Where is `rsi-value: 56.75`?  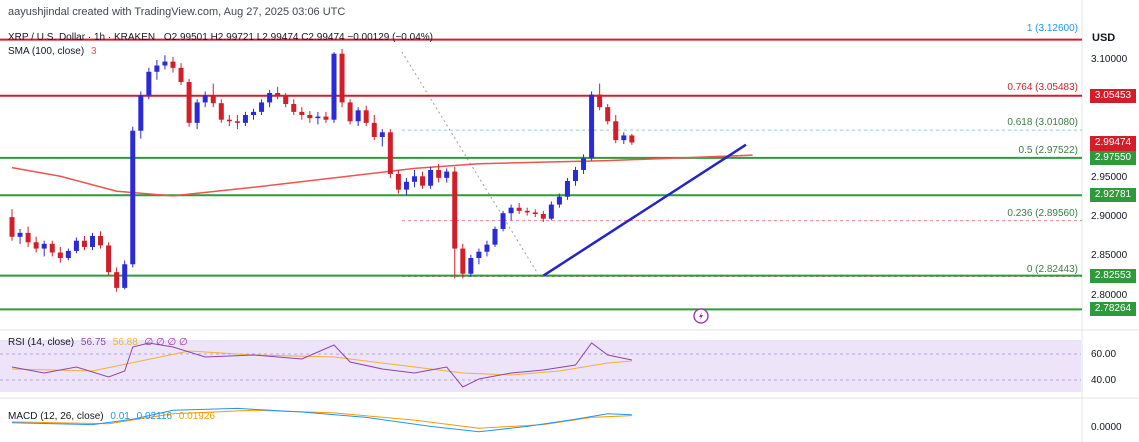 rsi-value: 56.75 is located at coordinates (93, 342).